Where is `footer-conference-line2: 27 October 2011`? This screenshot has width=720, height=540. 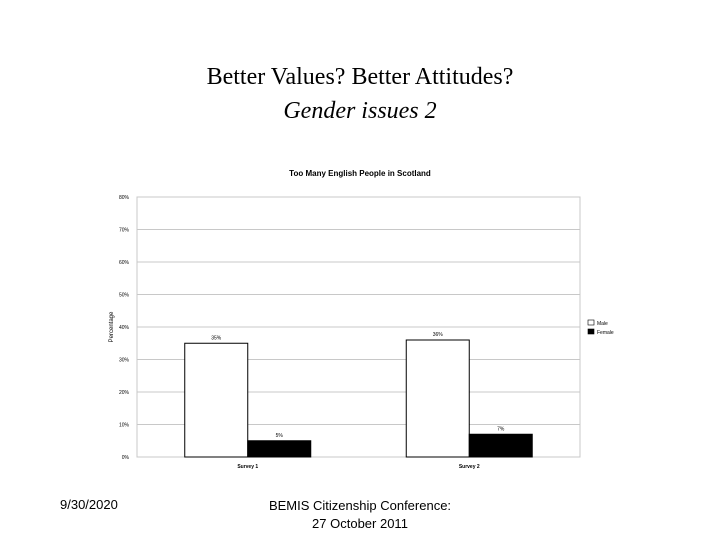
footer-conference-line2: 27 October 2011 is located at coordinates (360, 523).